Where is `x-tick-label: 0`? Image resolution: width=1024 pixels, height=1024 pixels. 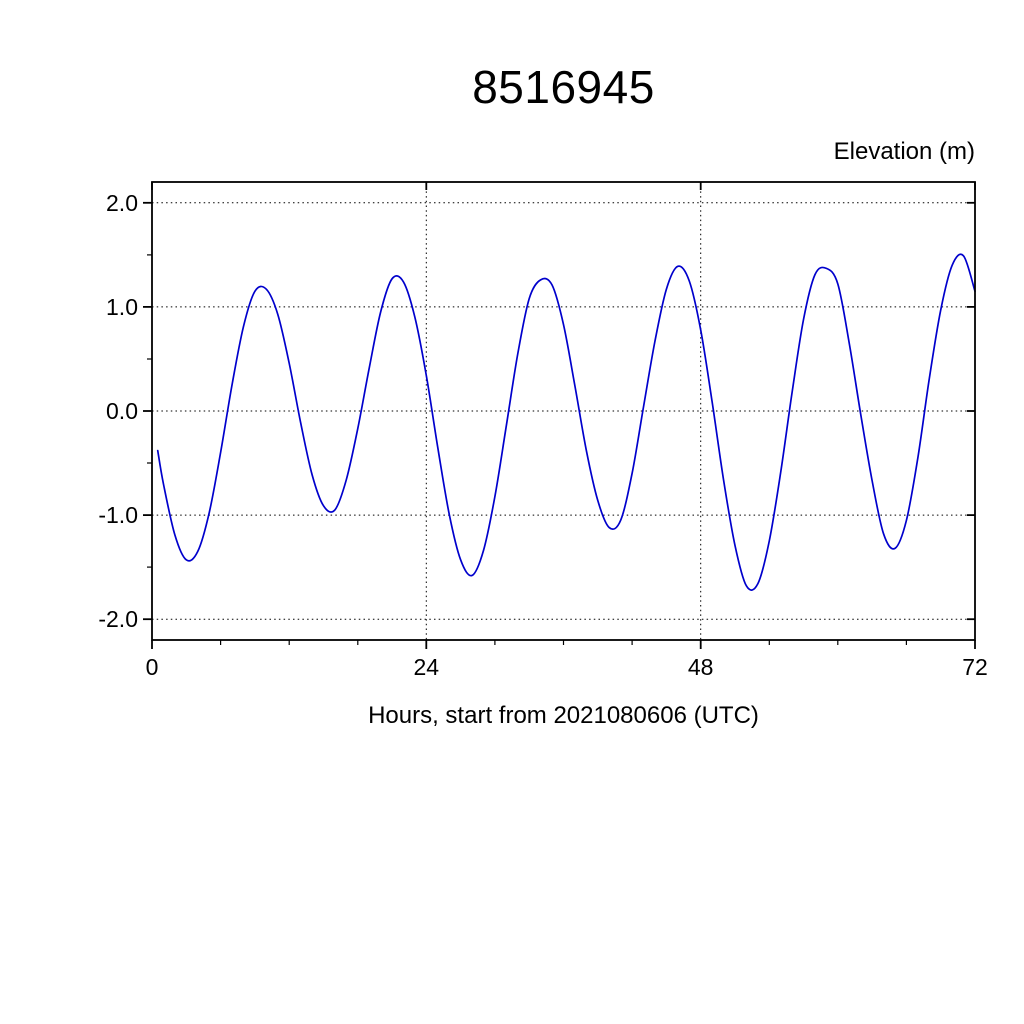
x-tick-label: 0 is located at coordinates (152, 667).